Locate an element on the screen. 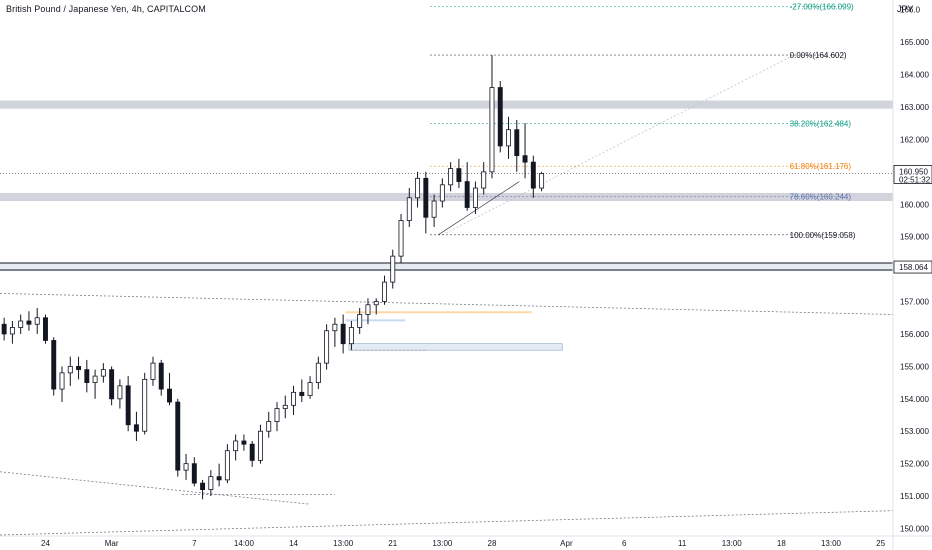 The image size is (932, 550). x-tick-label: 6 is located at coordinates (624, 543).